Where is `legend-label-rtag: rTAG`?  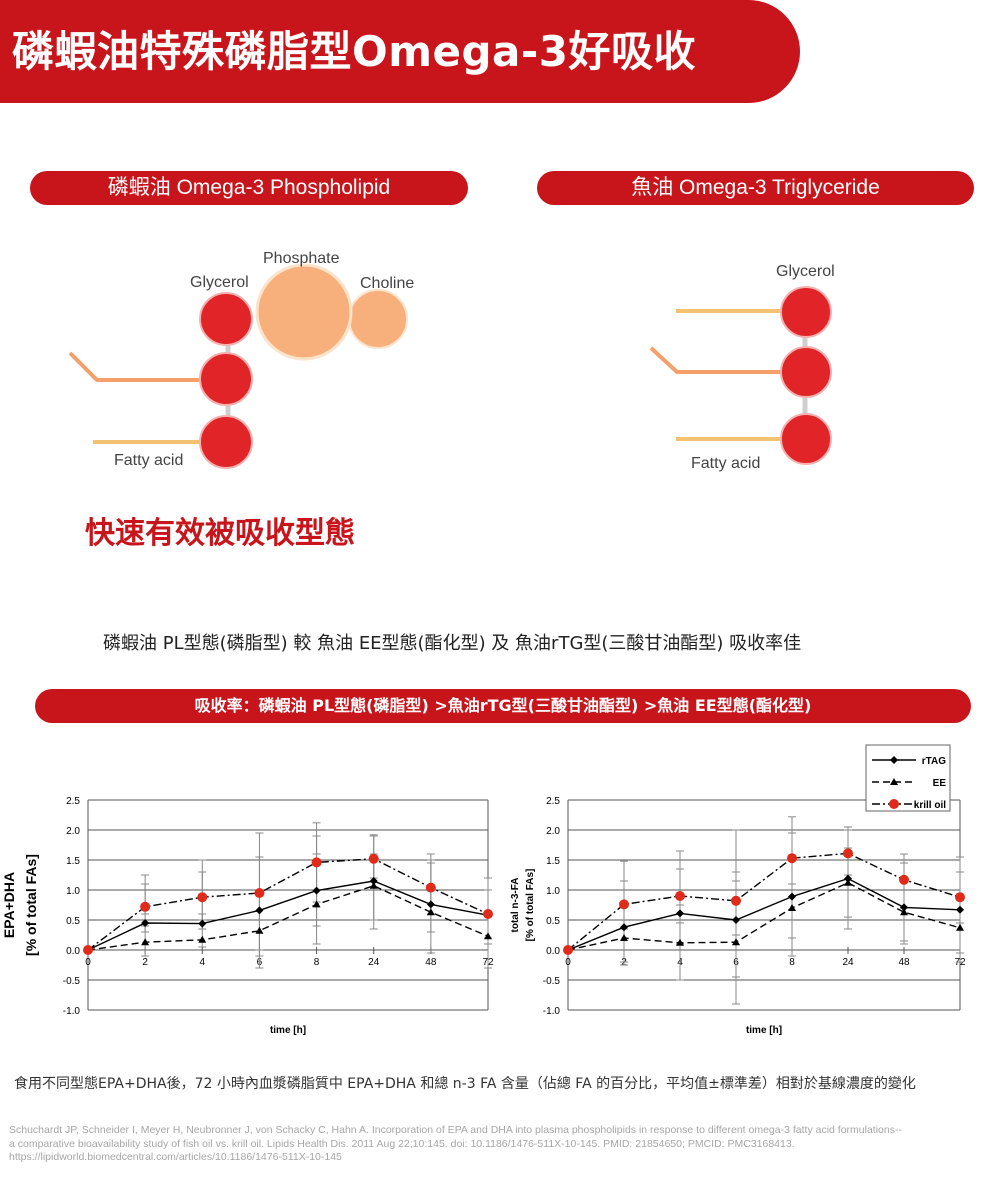
legend-label-rtag: rTAG is located at coordinates (934, 761).